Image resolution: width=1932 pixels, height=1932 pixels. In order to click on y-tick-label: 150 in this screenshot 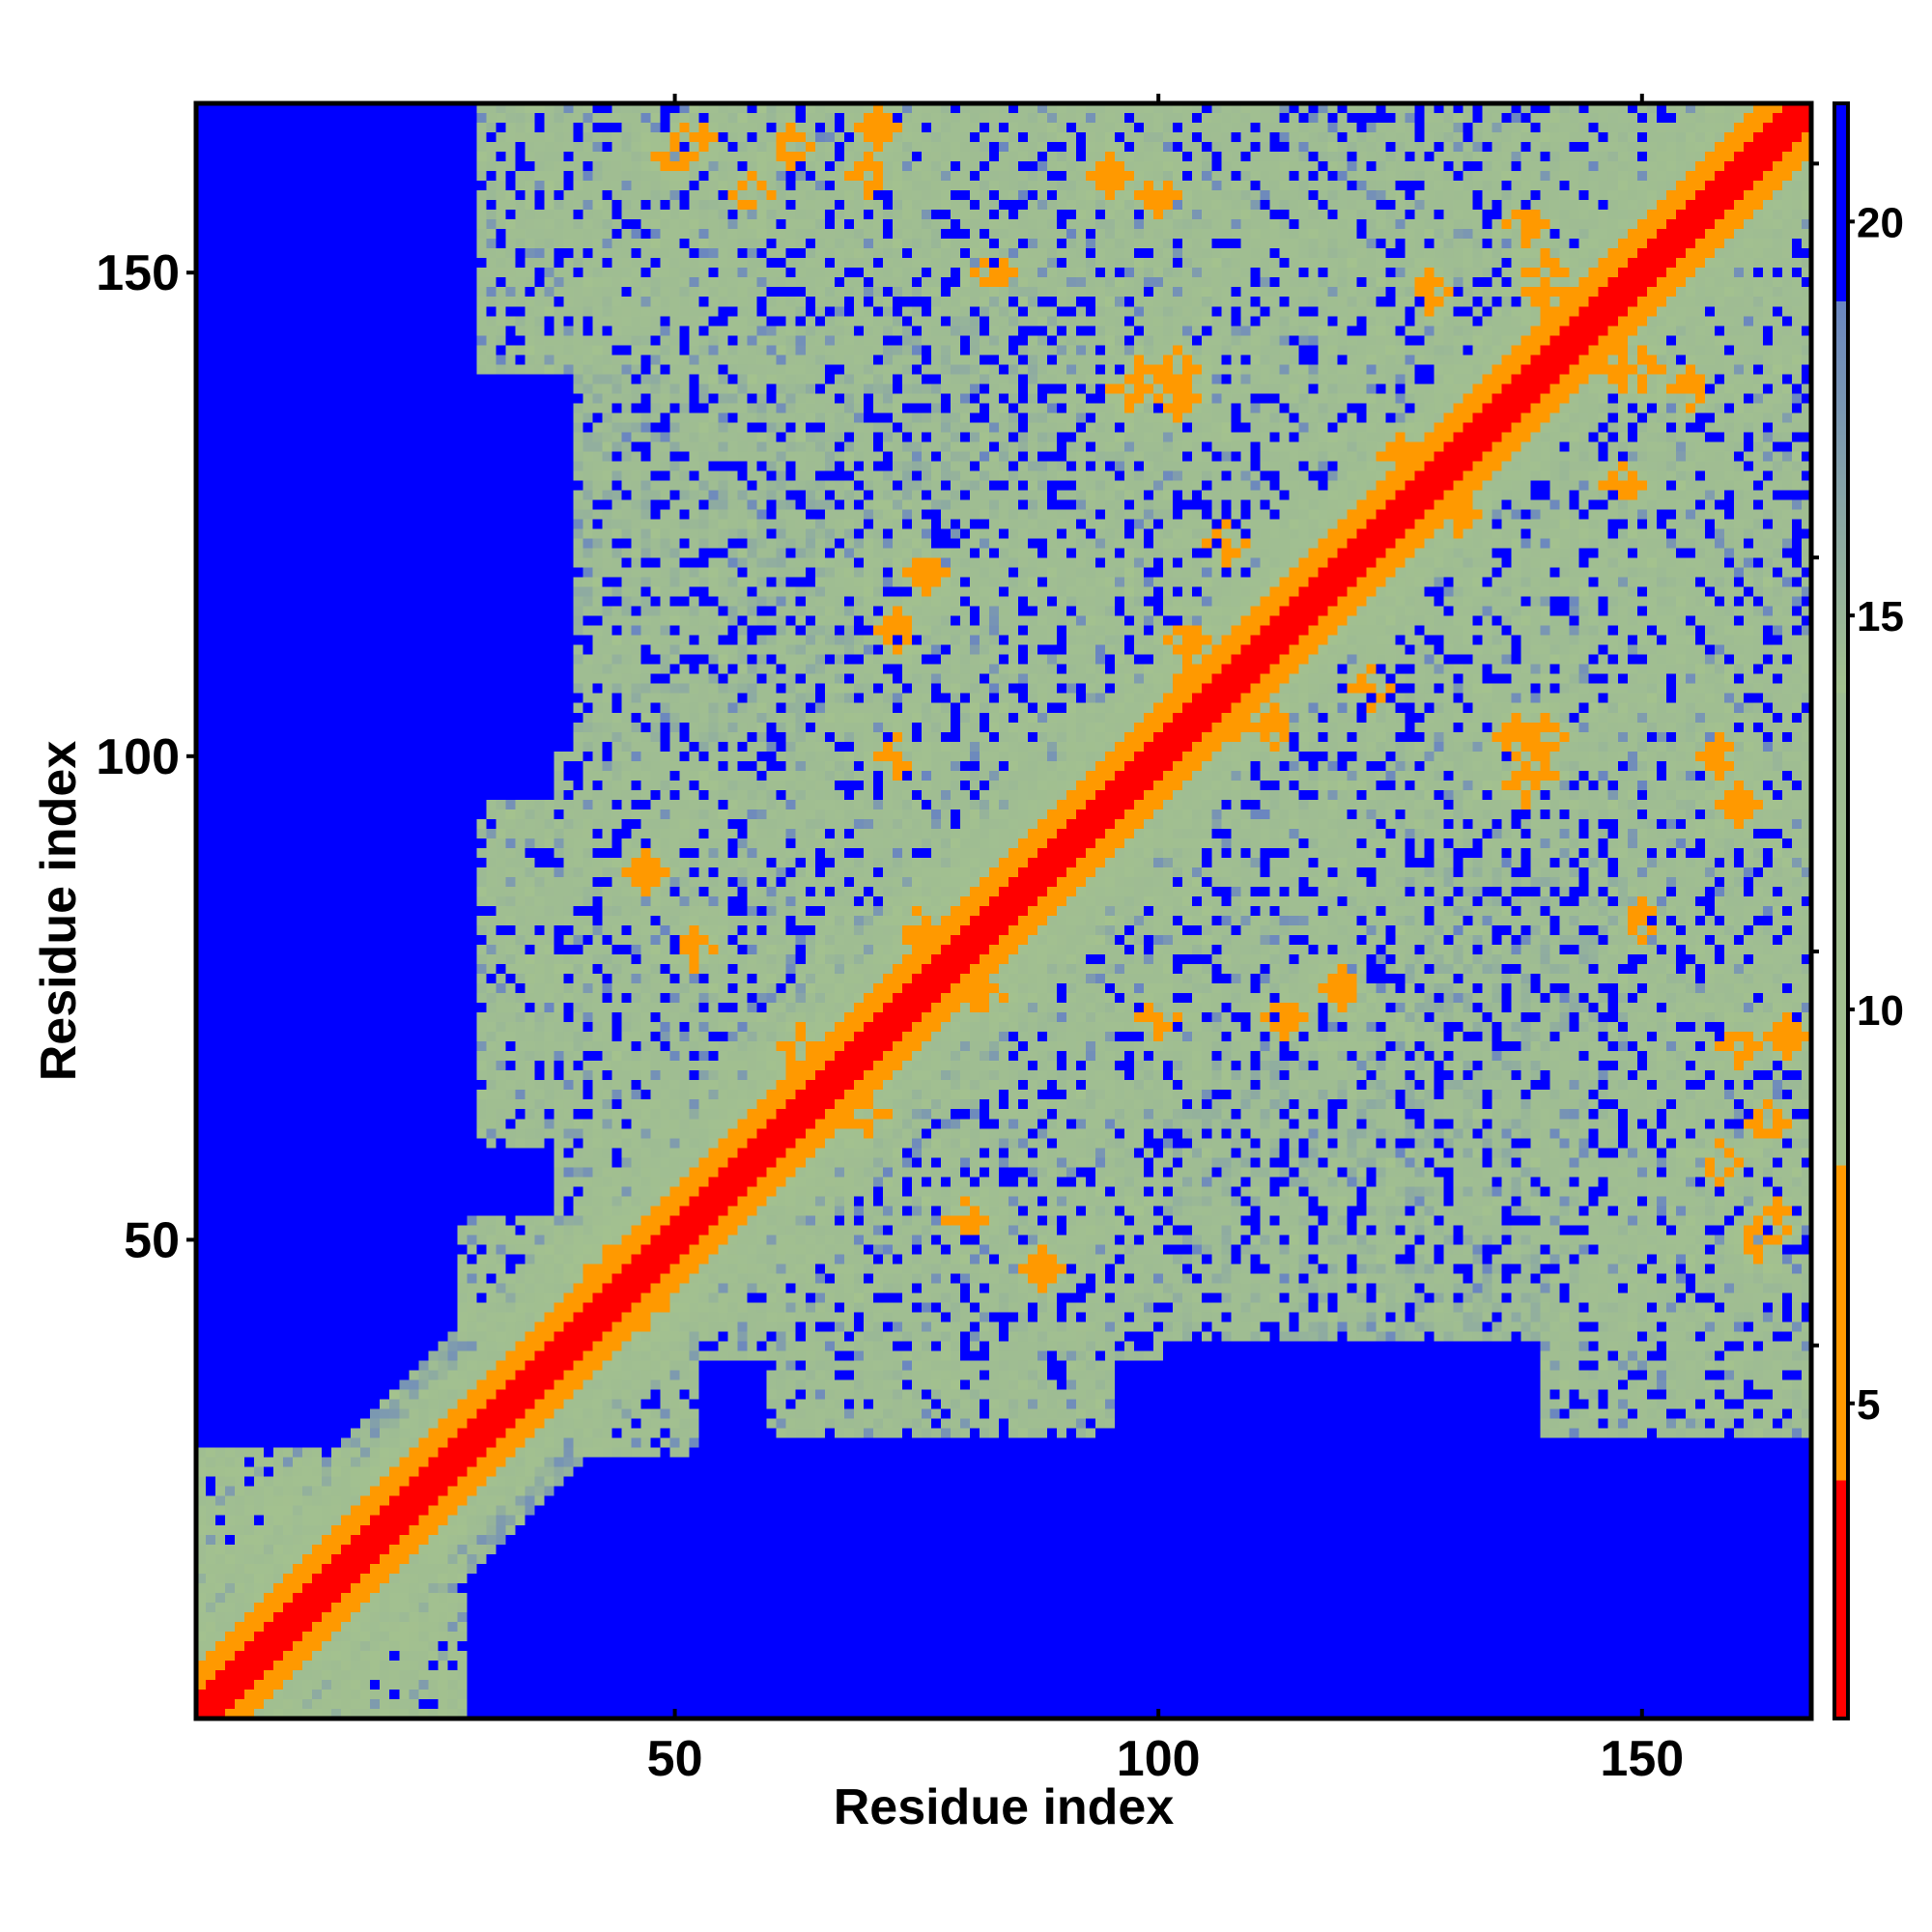, I will do `click(138, 273)`.